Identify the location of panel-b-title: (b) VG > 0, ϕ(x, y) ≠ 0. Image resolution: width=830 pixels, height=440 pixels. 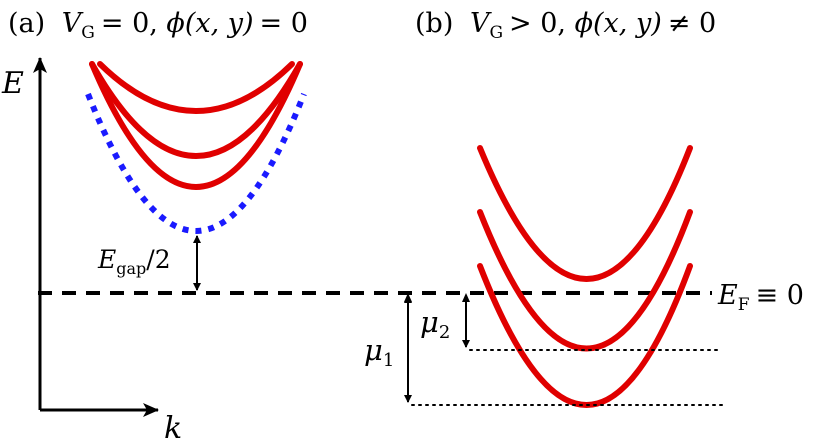
(565, 25).